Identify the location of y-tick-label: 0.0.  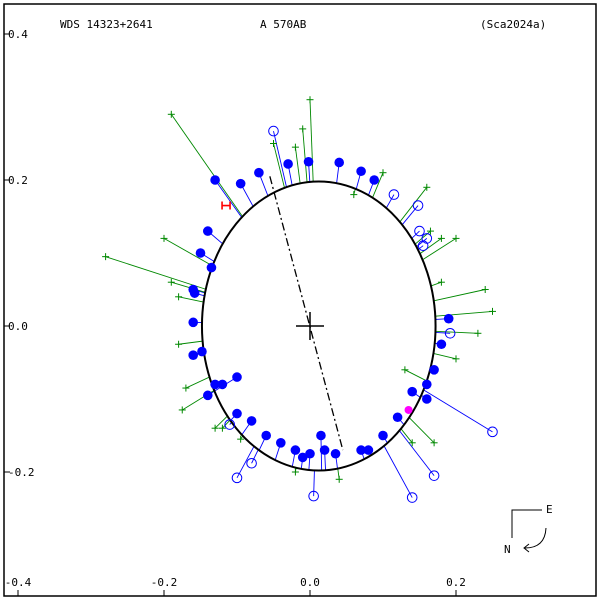
(18, 326).